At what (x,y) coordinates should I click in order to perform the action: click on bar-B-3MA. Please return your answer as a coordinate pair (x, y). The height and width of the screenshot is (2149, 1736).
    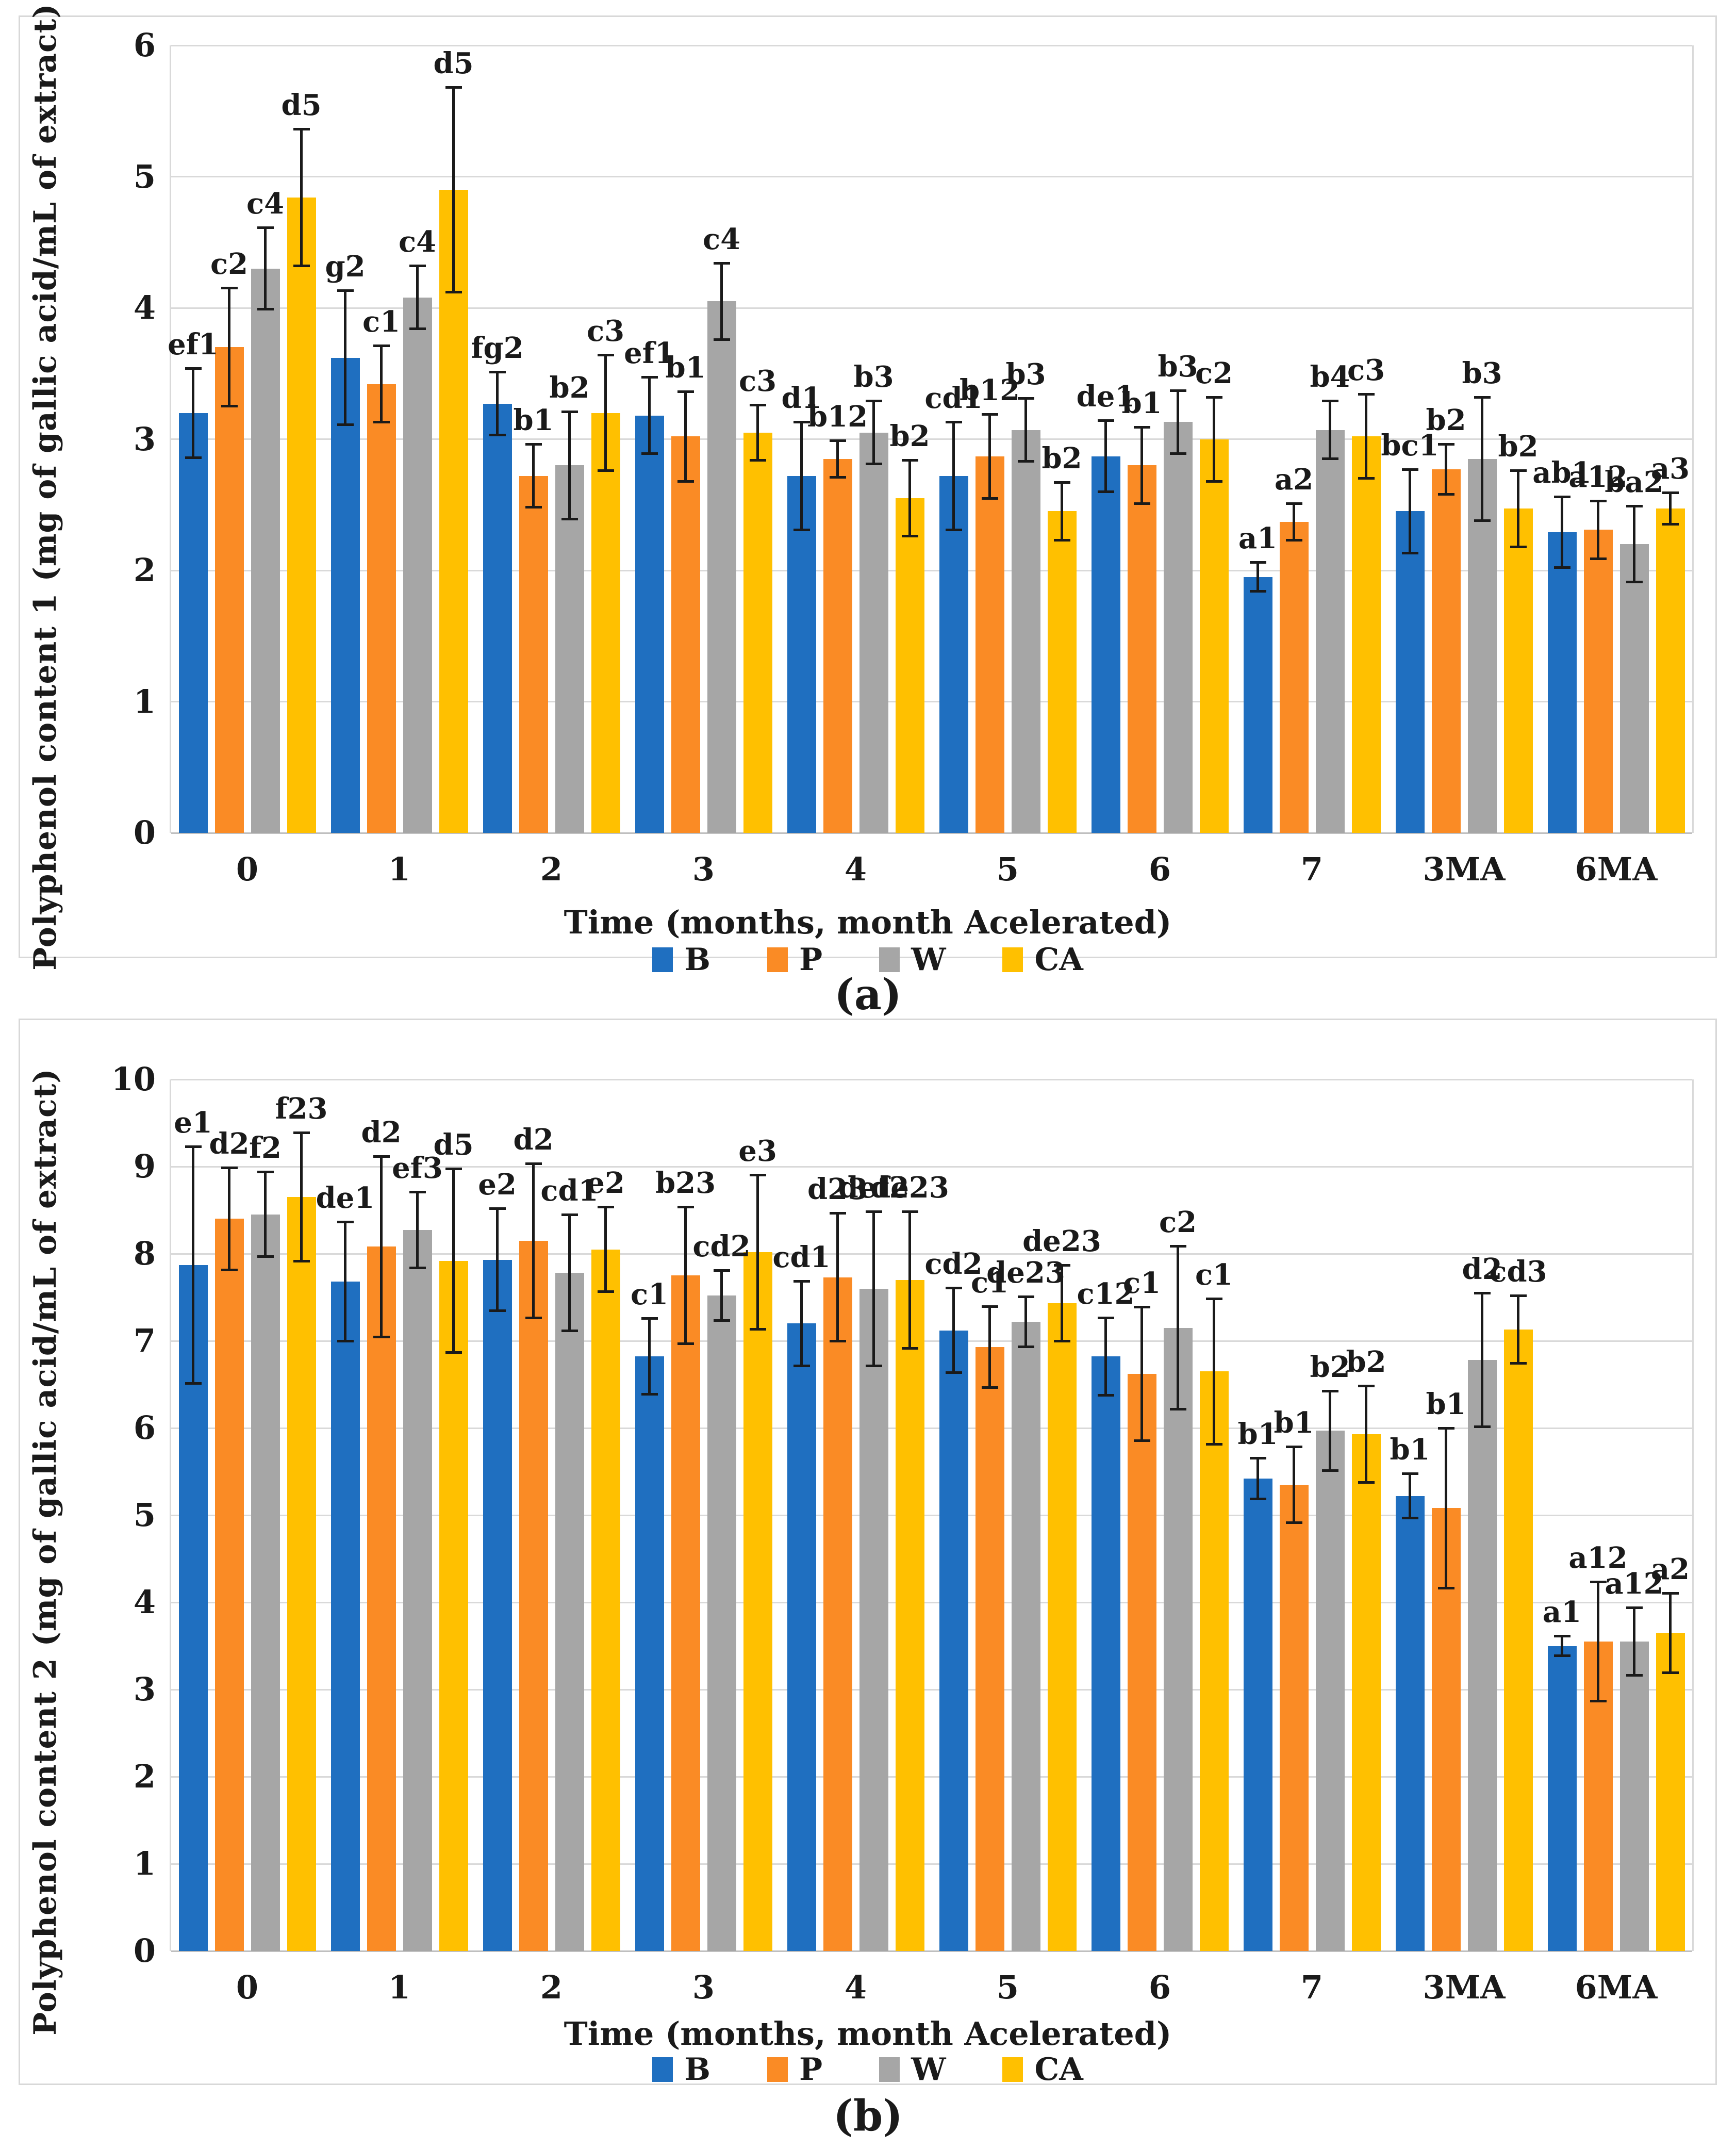
    Looking at the image, I should click on (1410, 672).